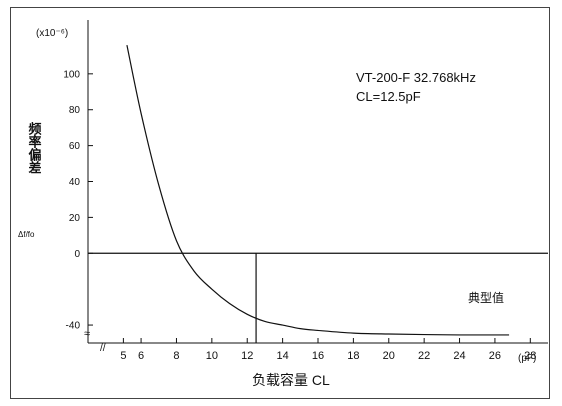 The image size is (562, 406). What do you see at coordinates (34, 147) in the screenshot?
I see `y-axis-label-cjk: 频率偏差` at bounding box center [34, 147].